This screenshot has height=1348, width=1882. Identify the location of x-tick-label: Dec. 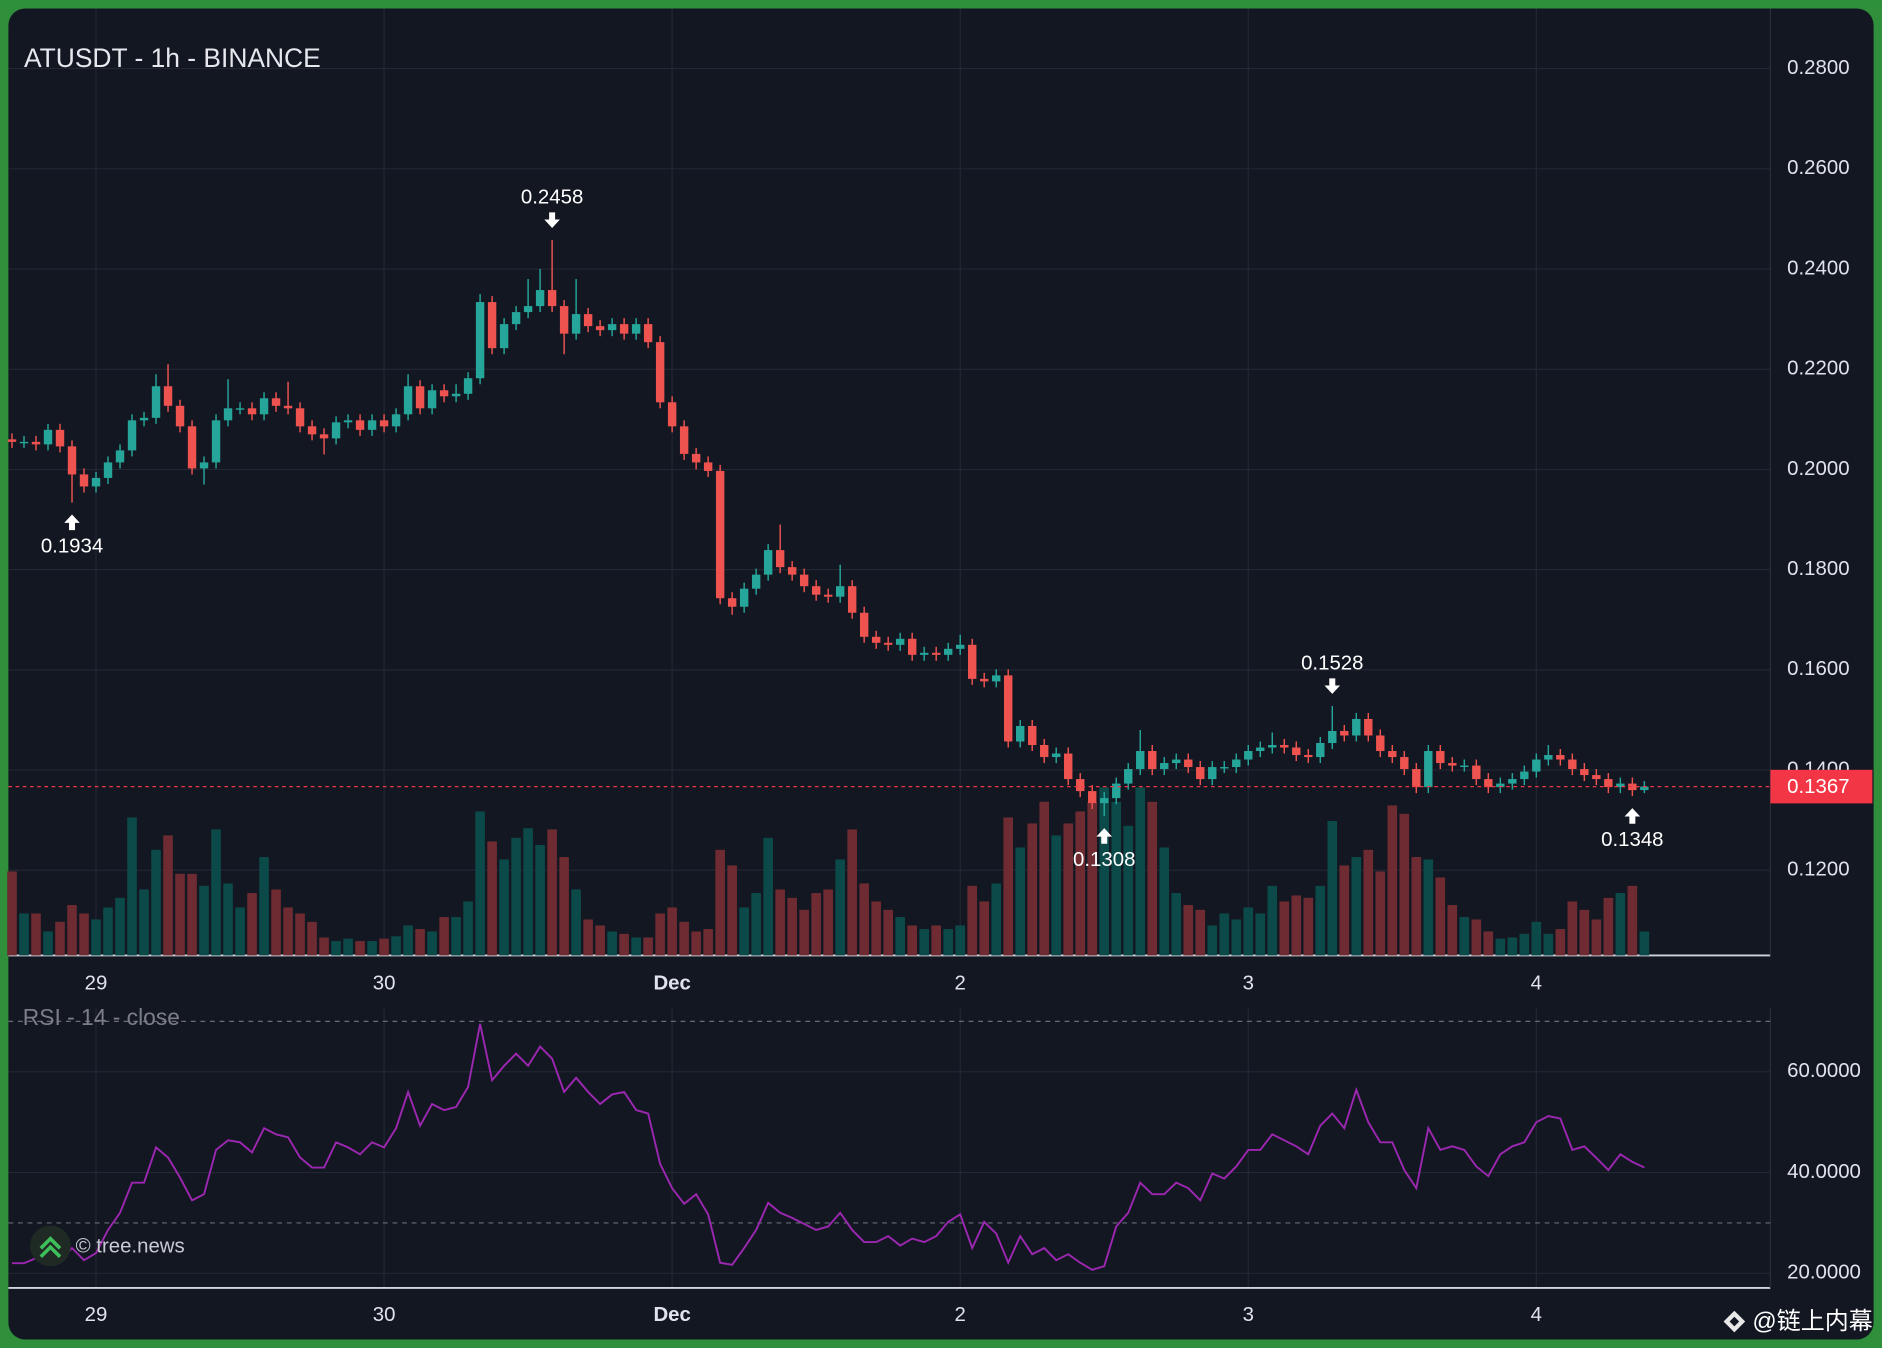
(671, 1315).